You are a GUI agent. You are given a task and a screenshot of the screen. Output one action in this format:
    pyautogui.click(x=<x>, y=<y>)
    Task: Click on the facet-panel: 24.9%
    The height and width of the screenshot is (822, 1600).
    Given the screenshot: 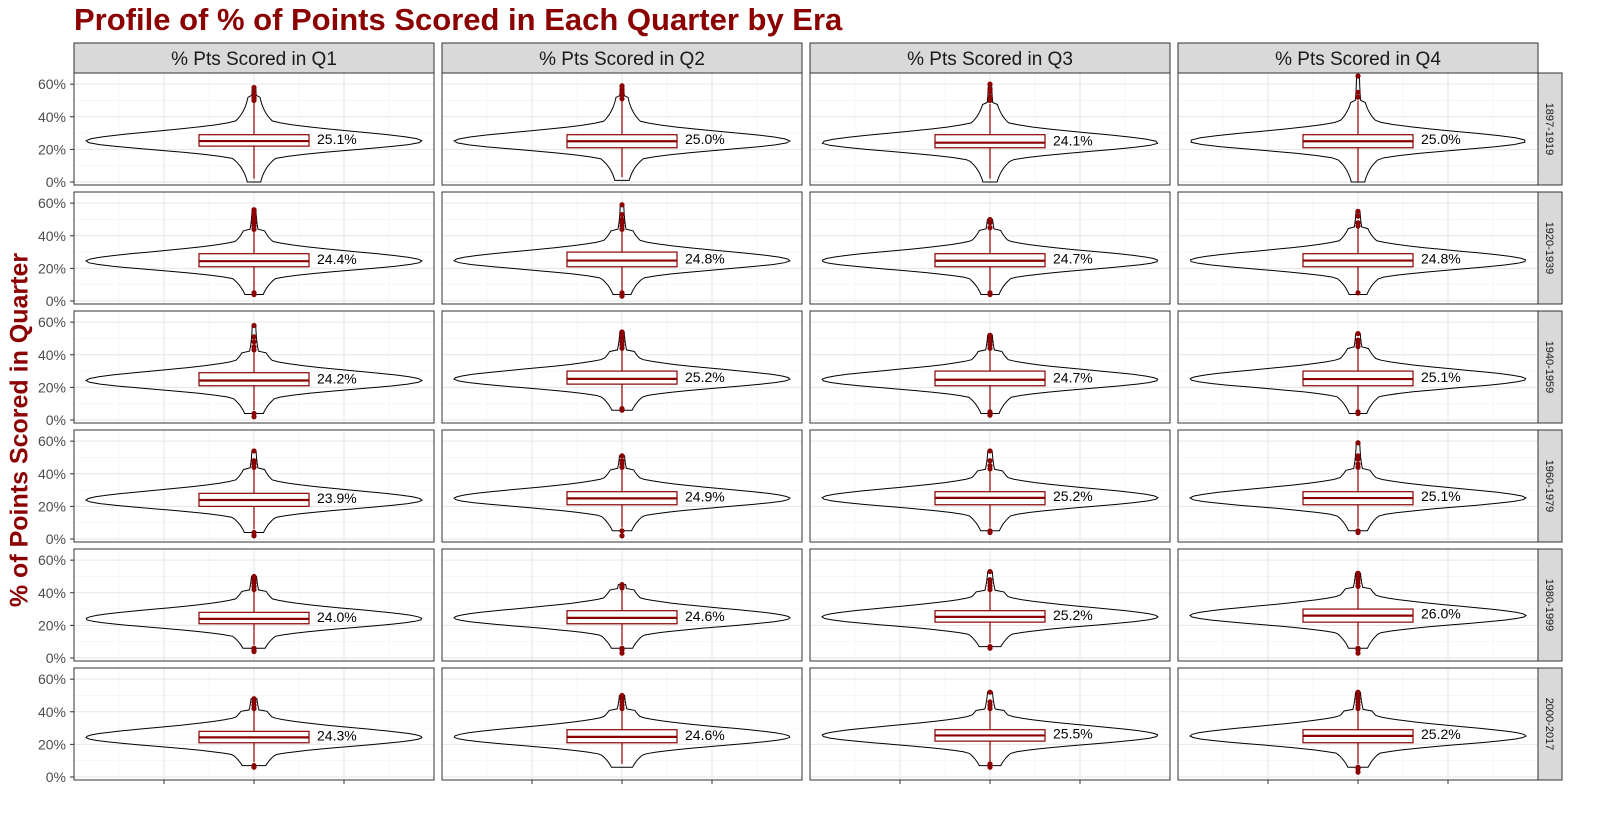 What is the action you would take?
    pyautogui.click(x=622, y=486)
    